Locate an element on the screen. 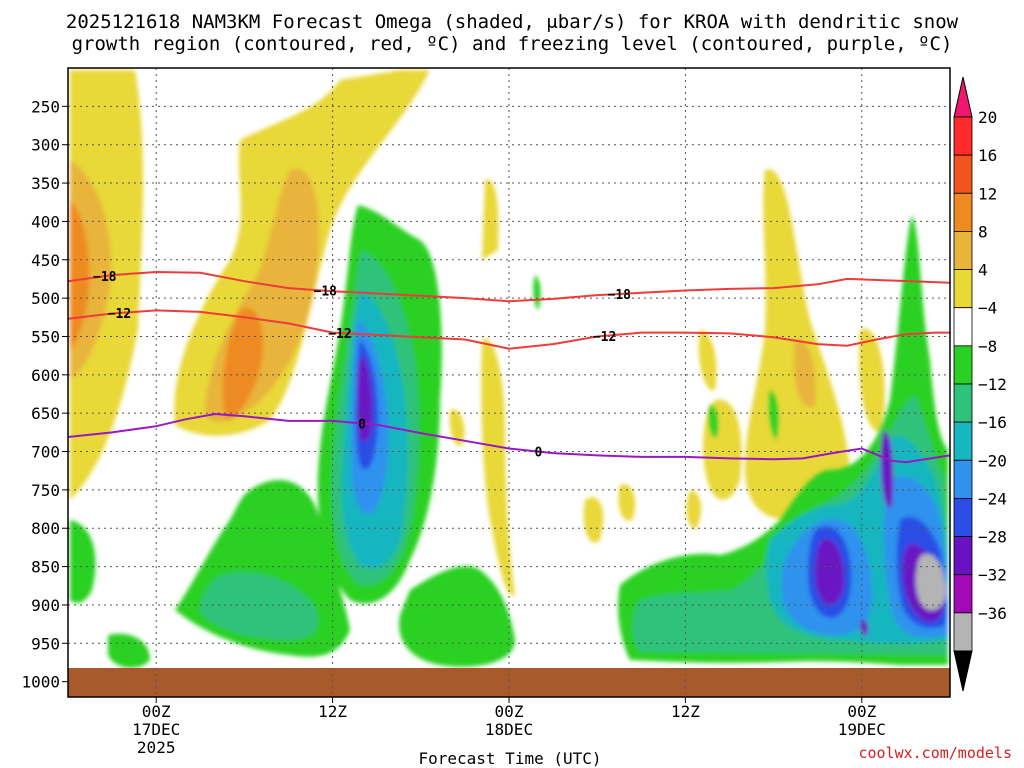 The image size is (1024, 768). colorbar-level-label: 16 is located at coordinates (987, 155).